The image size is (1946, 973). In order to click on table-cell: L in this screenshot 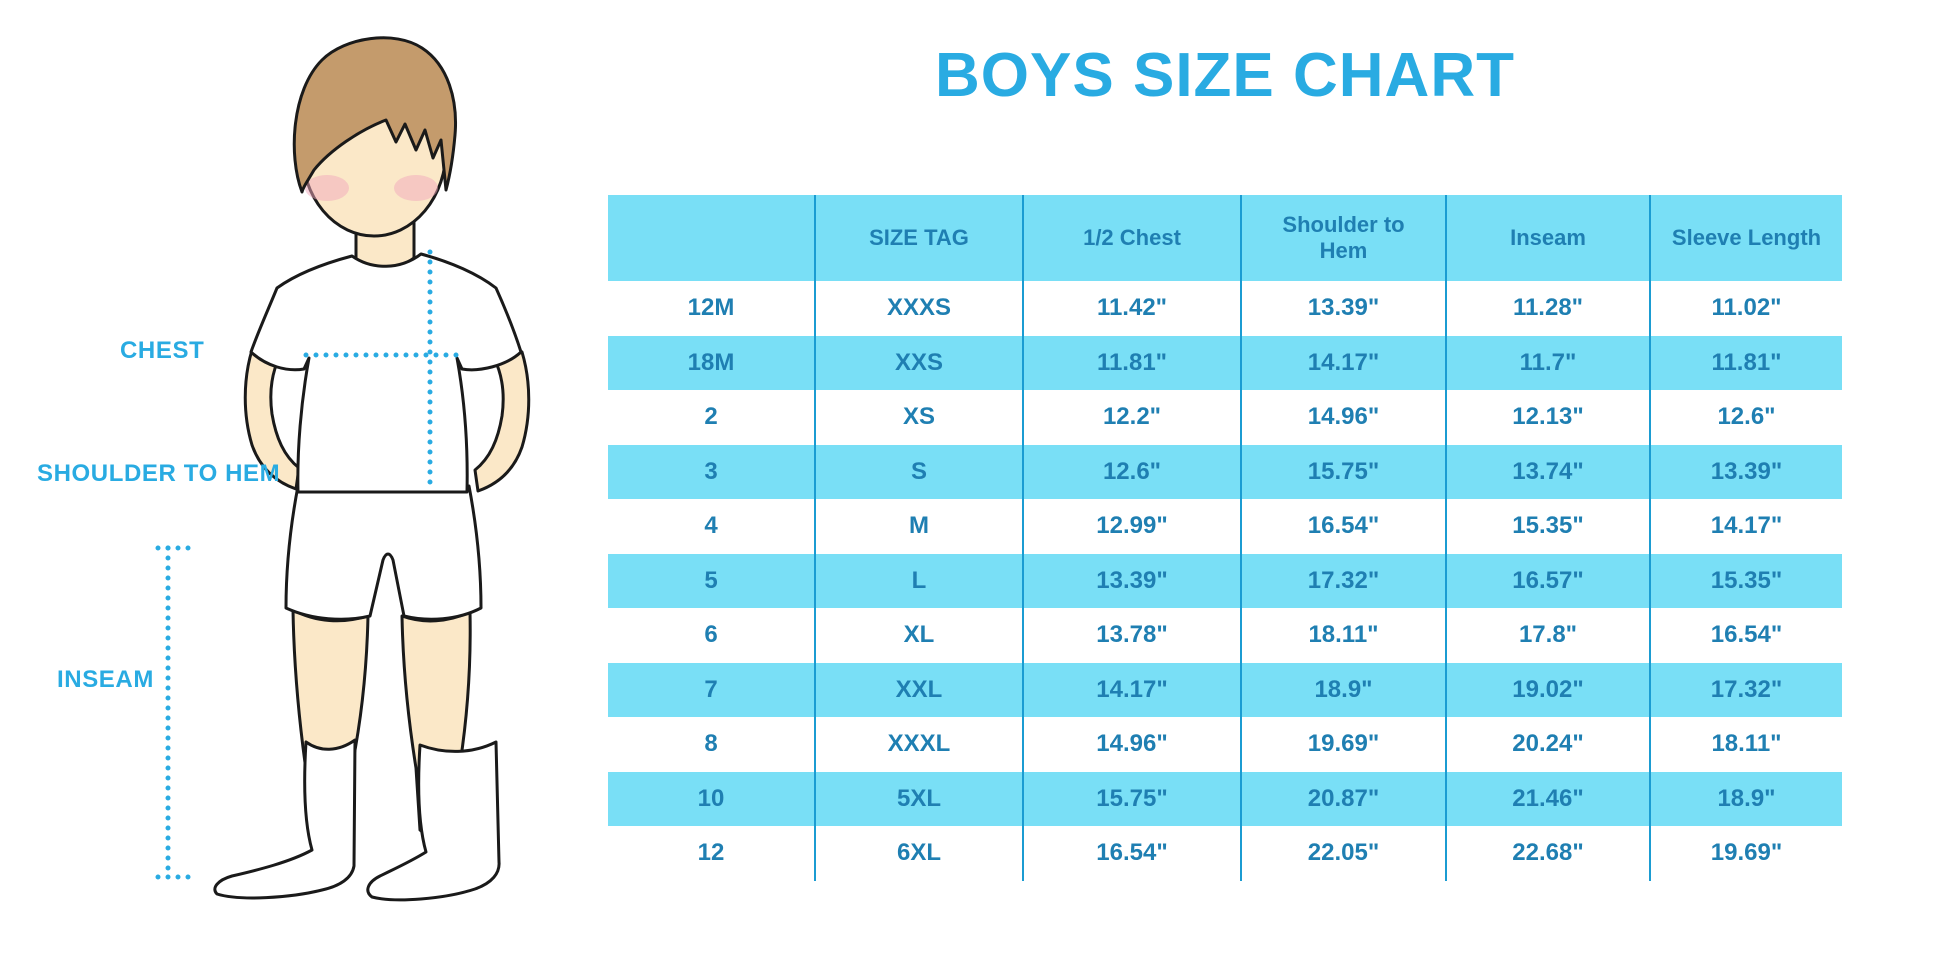, I will do `click(918, 580)`.